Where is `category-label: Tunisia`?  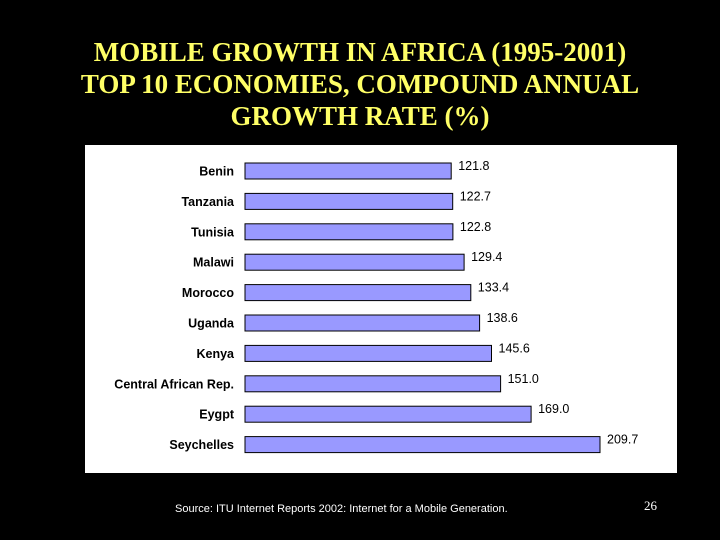 category-label: Tunisia is located at coordinates (213, 232).